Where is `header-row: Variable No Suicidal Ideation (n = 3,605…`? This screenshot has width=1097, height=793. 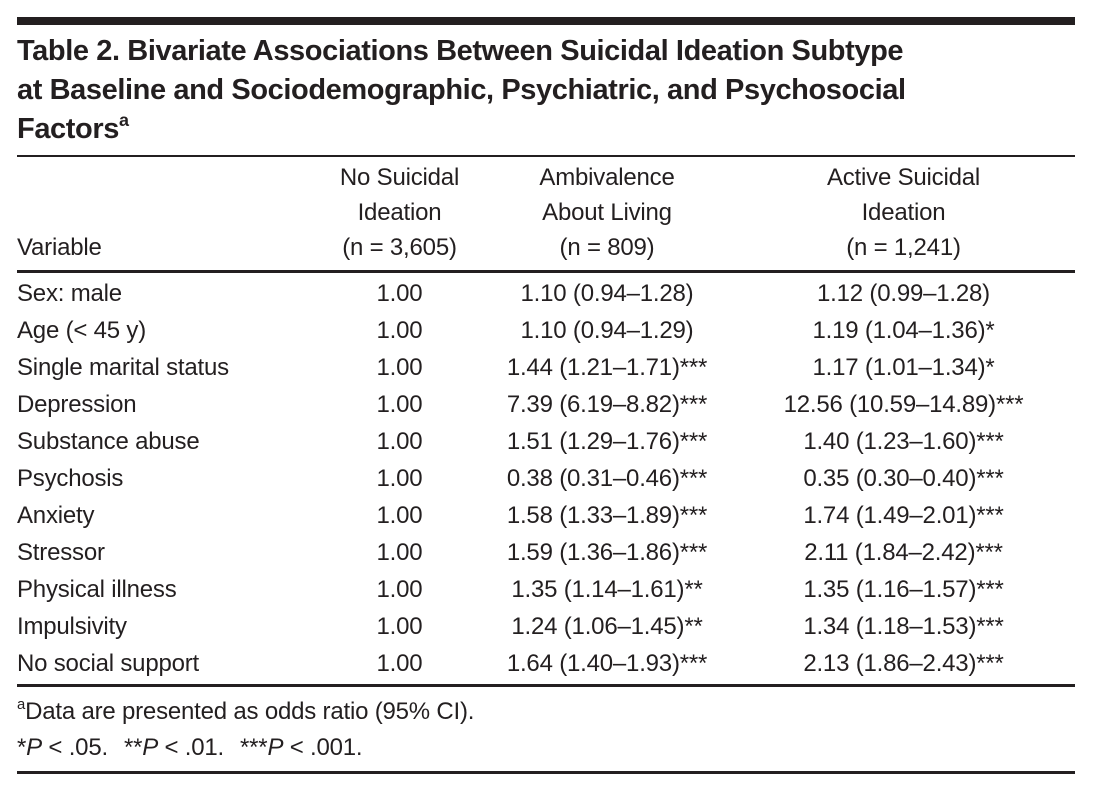 header-row: Variable No Suicidal Ideation (n = 3,605… is located at coordinates (546, 214).